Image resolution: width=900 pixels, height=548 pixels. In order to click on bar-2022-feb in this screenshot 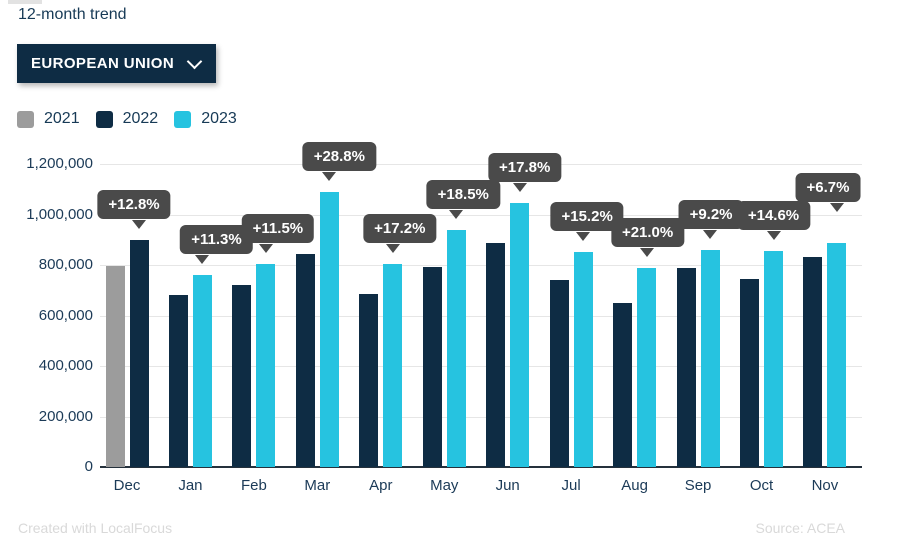, I will do `click(242, 376)`.